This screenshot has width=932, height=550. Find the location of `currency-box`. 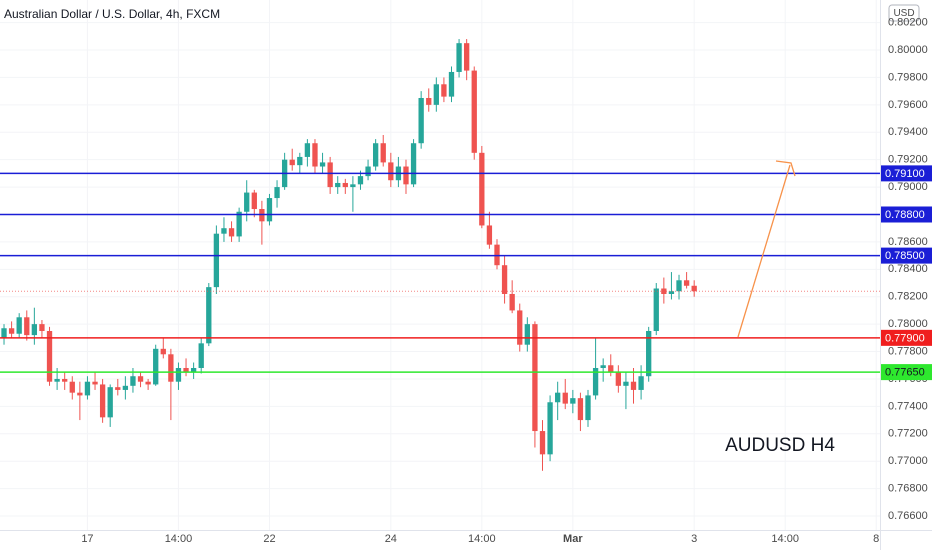

currency-box is located at coordinates (904, 13).